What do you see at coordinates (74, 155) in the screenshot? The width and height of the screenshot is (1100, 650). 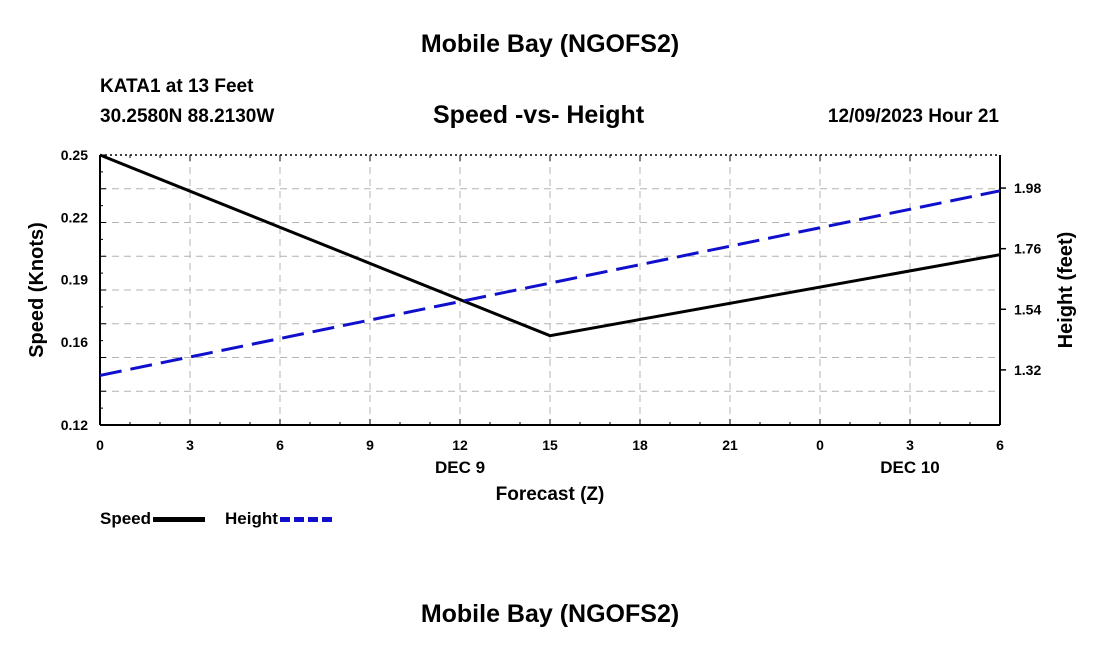 I see `y-tick-label: 0.25` at bounding box center [74, 155].